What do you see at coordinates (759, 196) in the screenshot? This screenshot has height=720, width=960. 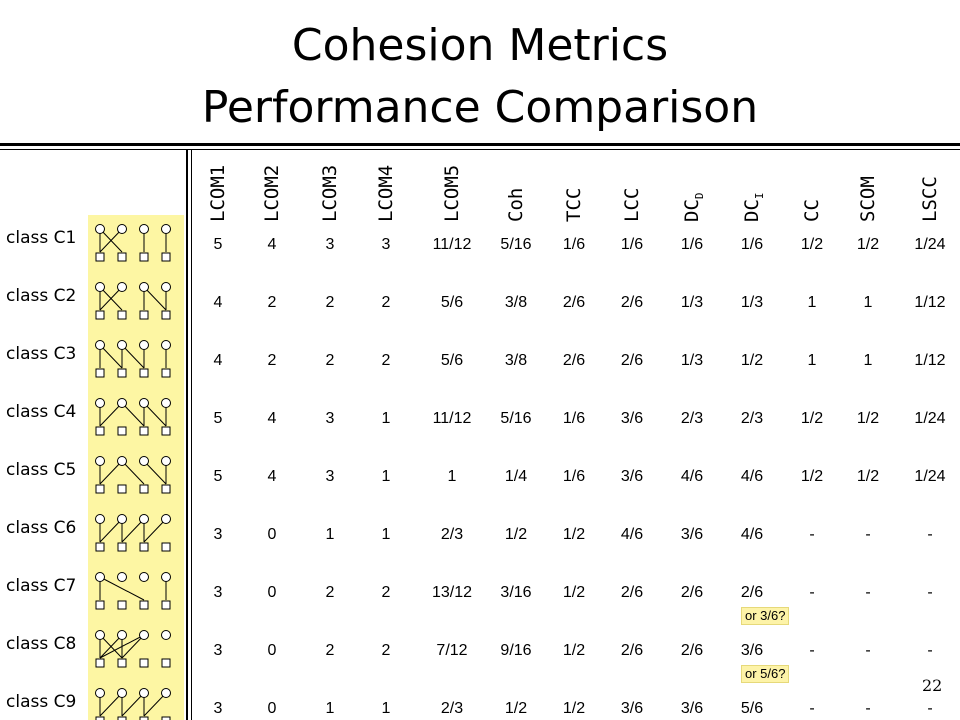 I see `column-header-subscript: I` at bounding box center [759, 196].